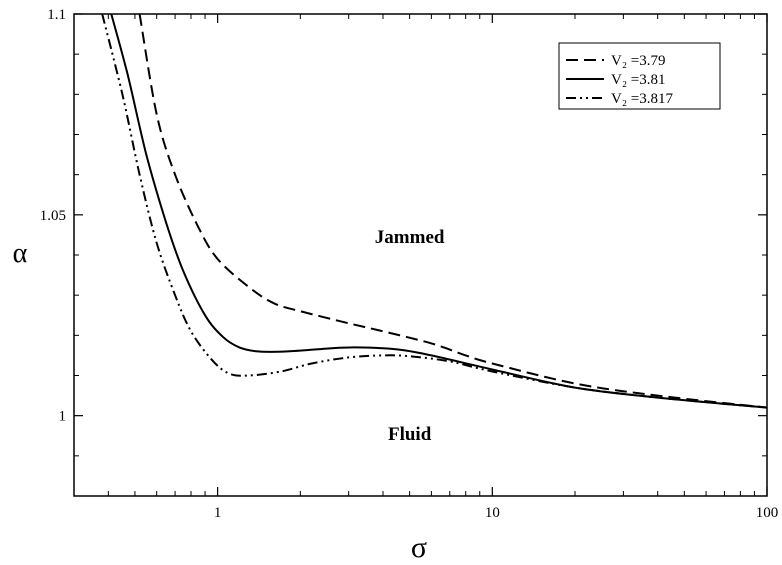 This screenshot has width=782, height=565. Describe the element at coordinates (410, 434) in the screenshot. I see `region-label-fluid: Fluid` at that location.